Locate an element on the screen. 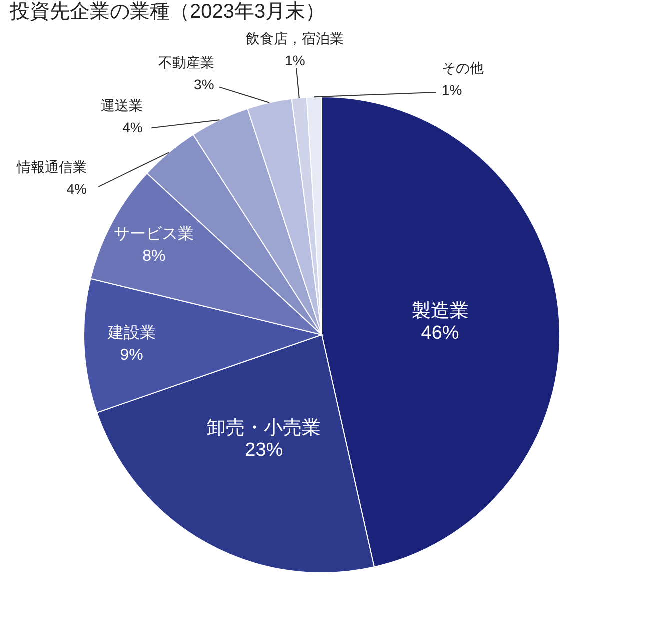  data-label: 8% is located at coordinates (154, 257).